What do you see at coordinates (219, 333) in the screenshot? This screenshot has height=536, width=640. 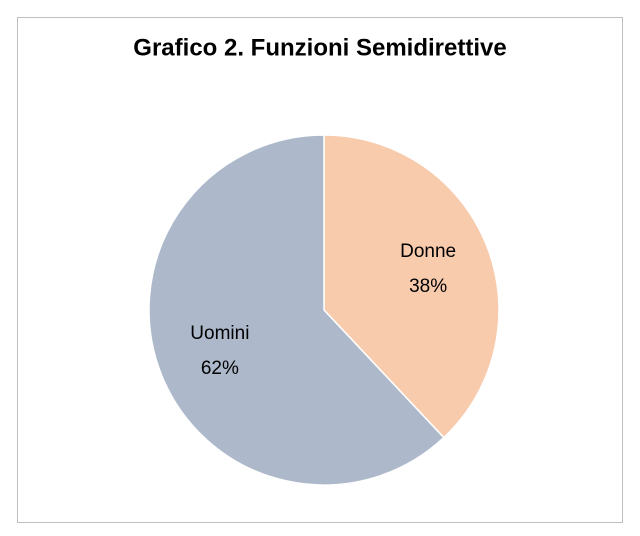 I see `slice-category-label: Uomini` at bounding box center [219, 333].